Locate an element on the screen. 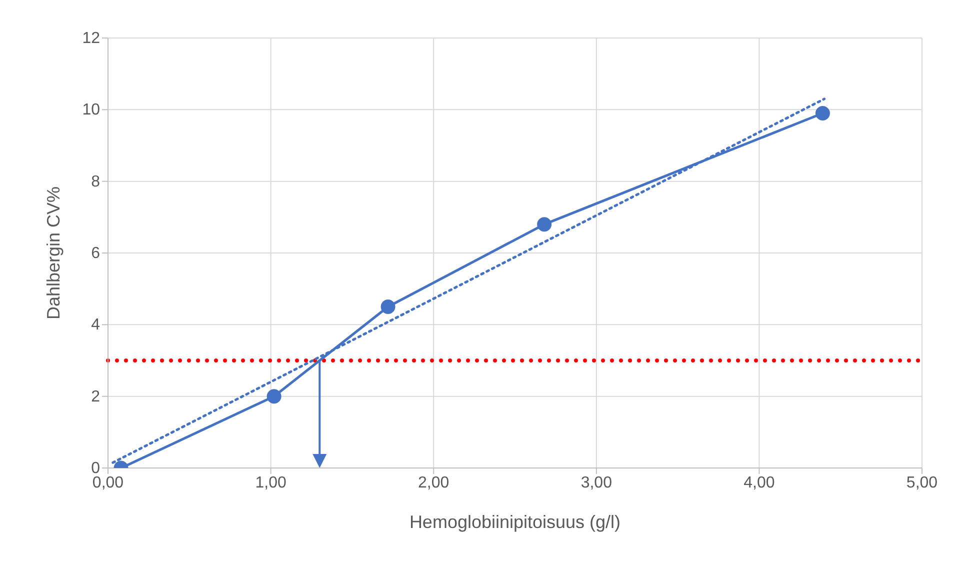 This screenshot has height=579, width=960. y-tick-label: 4 is located at coordinates (95, 325).